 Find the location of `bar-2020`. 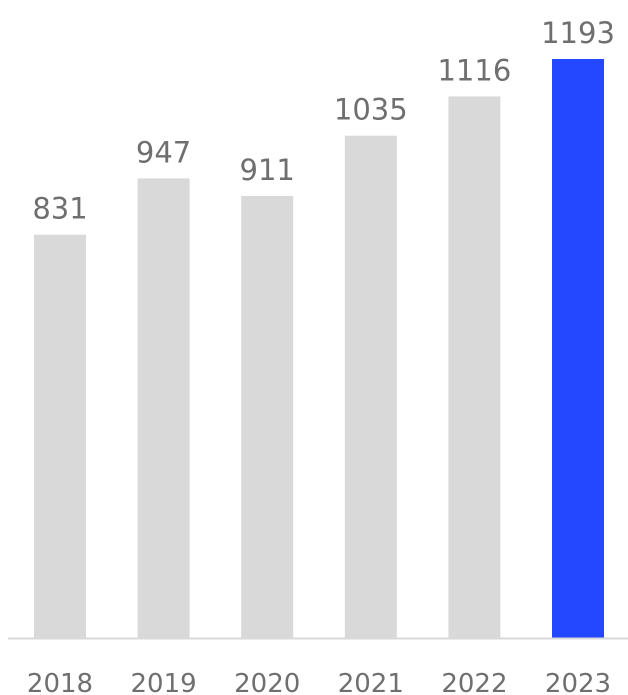

bar-2020 is located at coordinates (267, 416).